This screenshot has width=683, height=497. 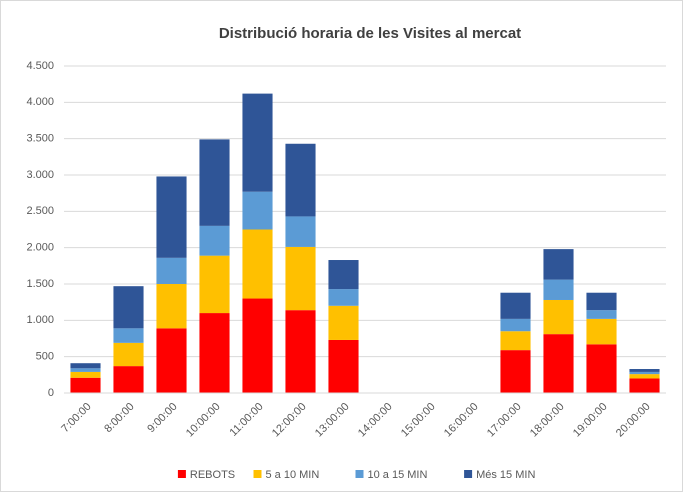 I want to click on legend-label: 5 a 10 MIN, so click(x=293, y=475).